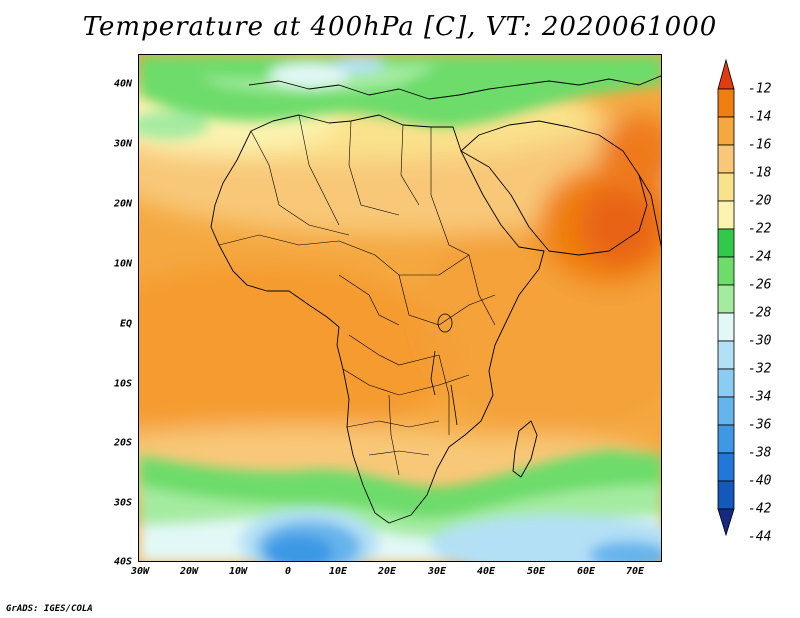 The height and width of the screenshot is (618, 800). What do you see at coordinates (125, 324) in the screenshot?
I see `lat-tick: EQ` at bounding box center [125, 324].